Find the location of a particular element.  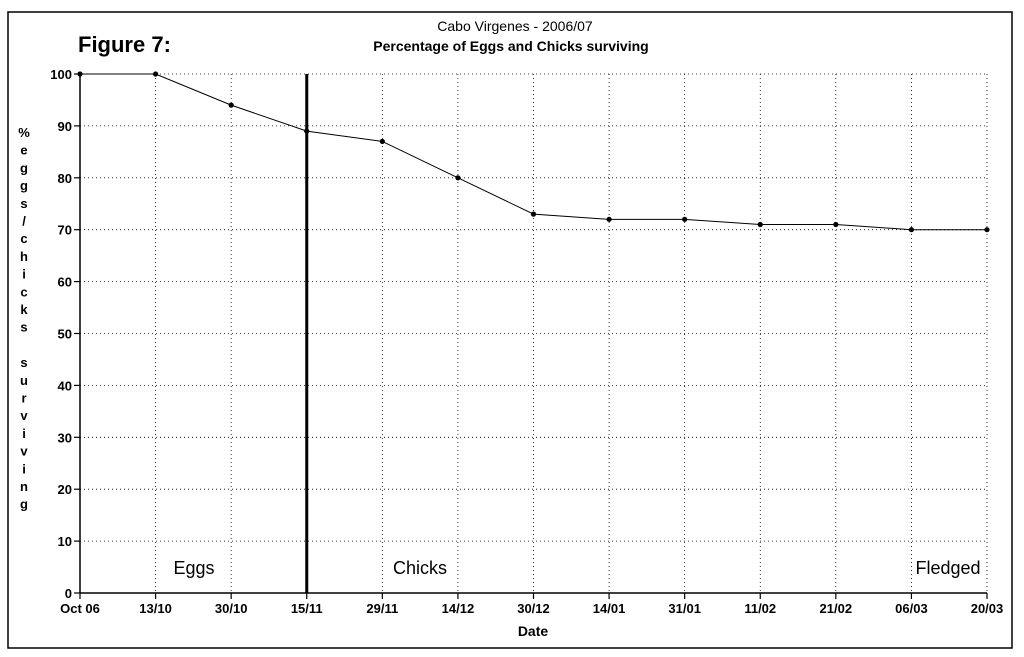

y-tick-label: 100 is located at coordinates (61, 74).